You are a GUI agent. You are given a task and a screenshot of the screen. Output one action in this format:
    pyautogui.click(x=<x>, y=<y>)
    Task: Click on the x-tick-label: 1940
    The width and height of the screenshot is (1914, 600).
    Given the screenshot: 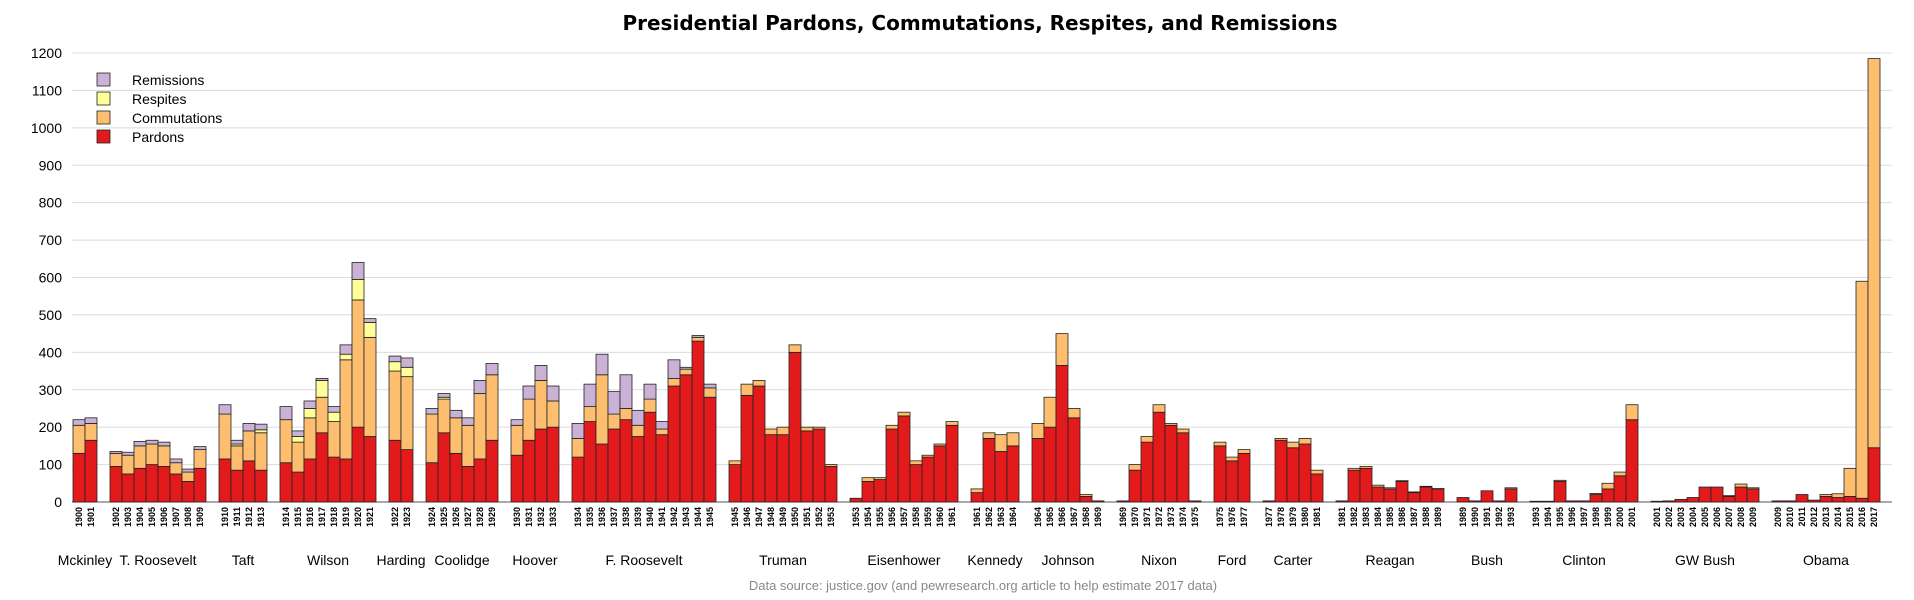 What is the action you would take?
    pyautogui.click(x=650, y=517)
    